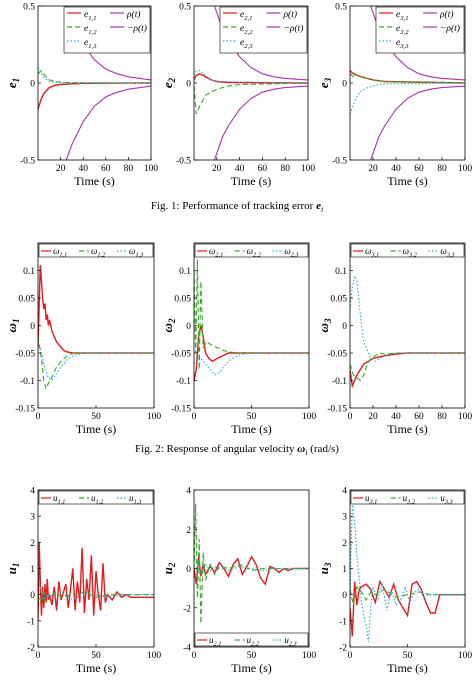 This screenshot has height=694, width=474. What do you see at coordinates (12, 83) in the screenshot?
I see `y-axis-label: e1` at bounding box center [12, 83].